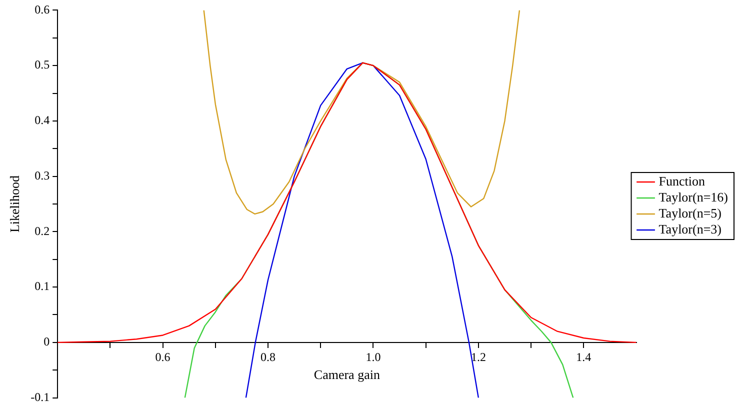 This screenshot has width=748, height=408. What do you see at coordinates (14, 203) in the screenshot?
I see `y-axis-title: Likelihood` at bounding box center [14, 203].